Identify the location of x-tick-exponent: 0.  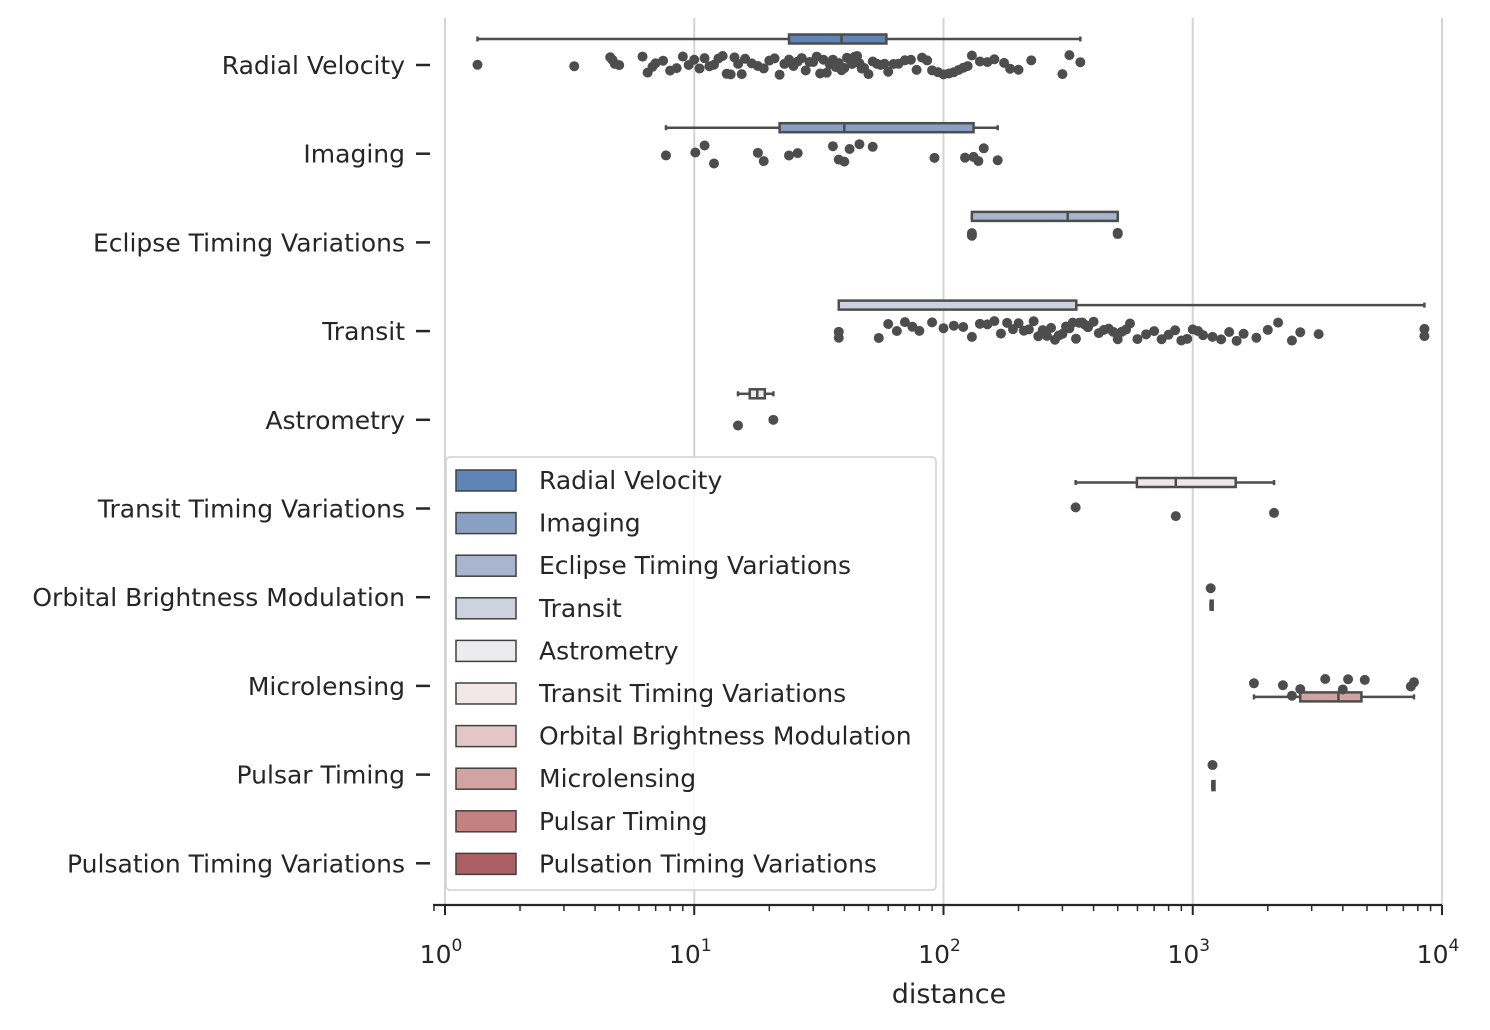
(456, 946).